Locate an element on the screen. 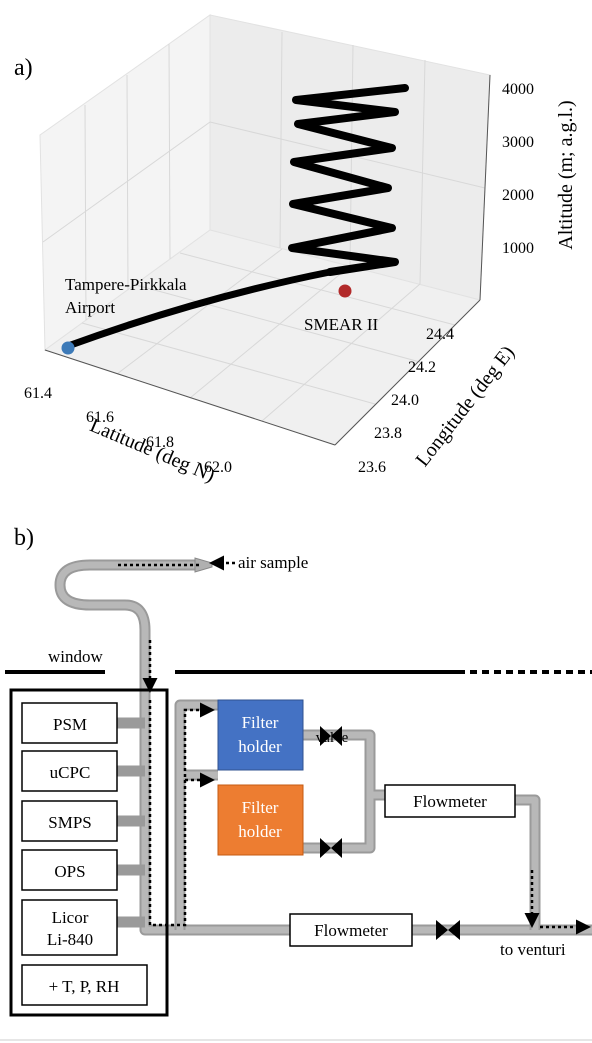 This screenshot has height=1043, width=592. annotation: SMEAR II is located at coordinates (341, 324).